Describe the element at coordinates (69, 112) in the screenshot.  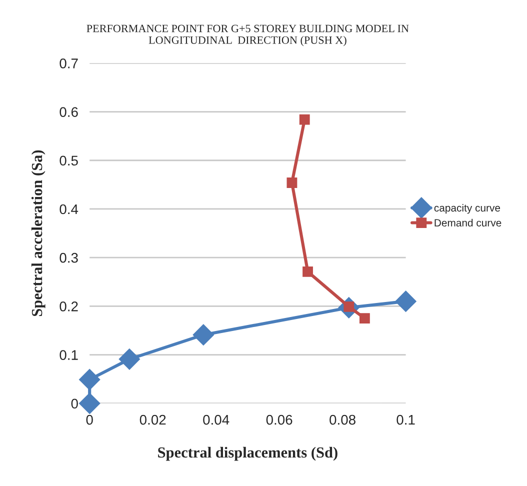
I see `y-tick-label: 0.6` at that location.